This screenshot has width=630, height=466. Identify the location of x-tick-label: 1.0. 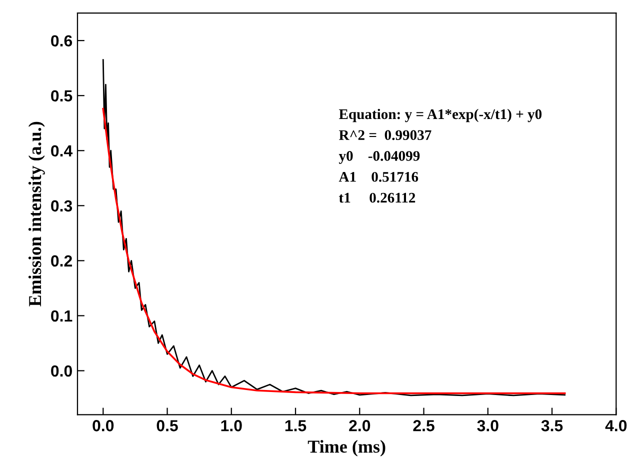
(231, 426).